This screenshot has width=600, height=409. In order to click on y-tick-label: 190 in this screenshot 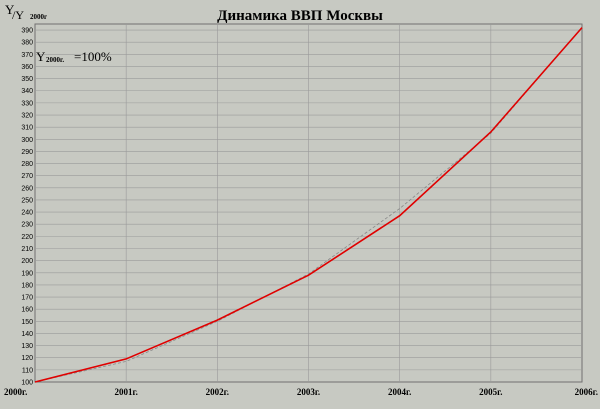, I will do `click(27, 273)`.